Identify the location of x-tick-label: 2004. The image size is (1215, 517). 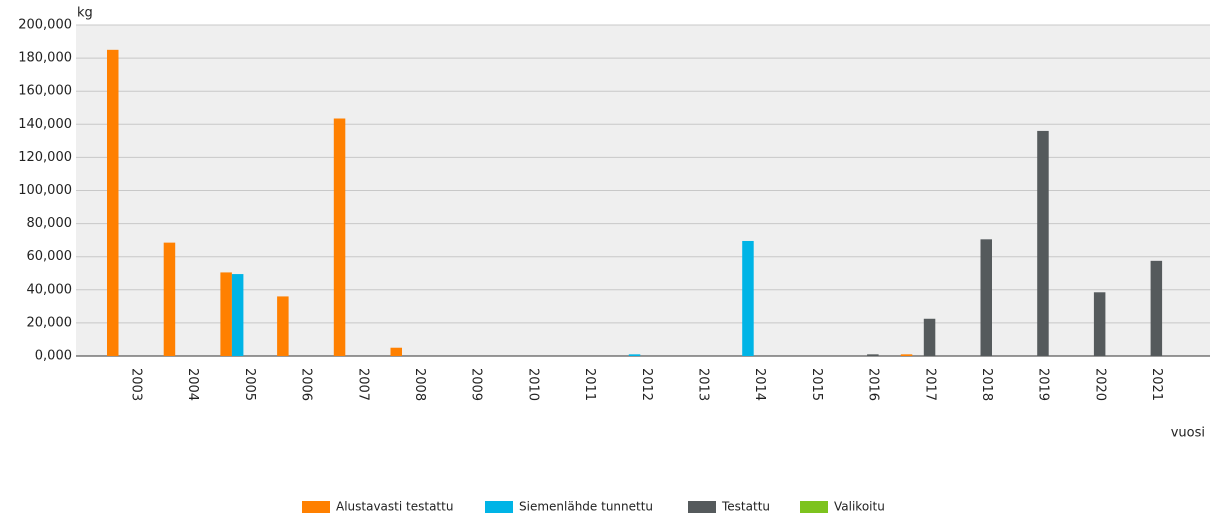
(192, 384).